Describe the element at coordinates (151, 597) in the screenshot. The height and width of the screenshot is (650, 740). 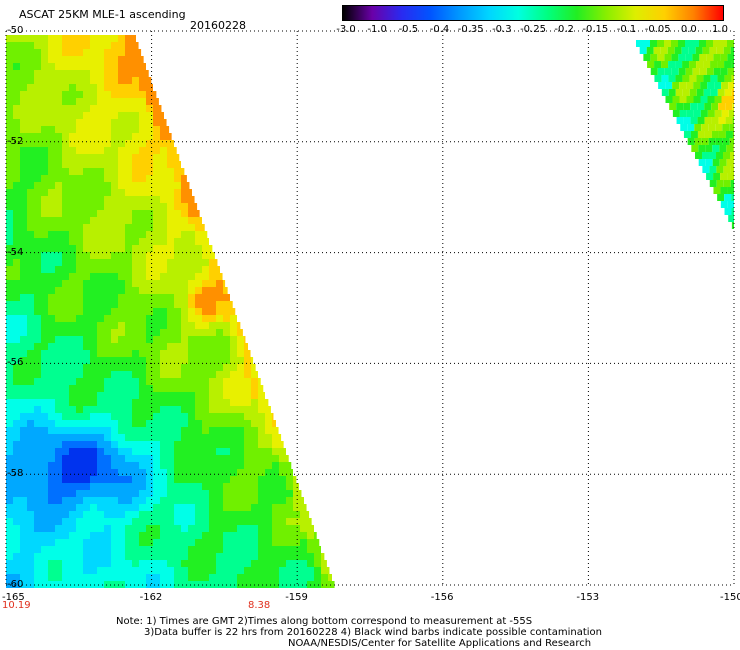
I see `longitude-label: -162` at that location.